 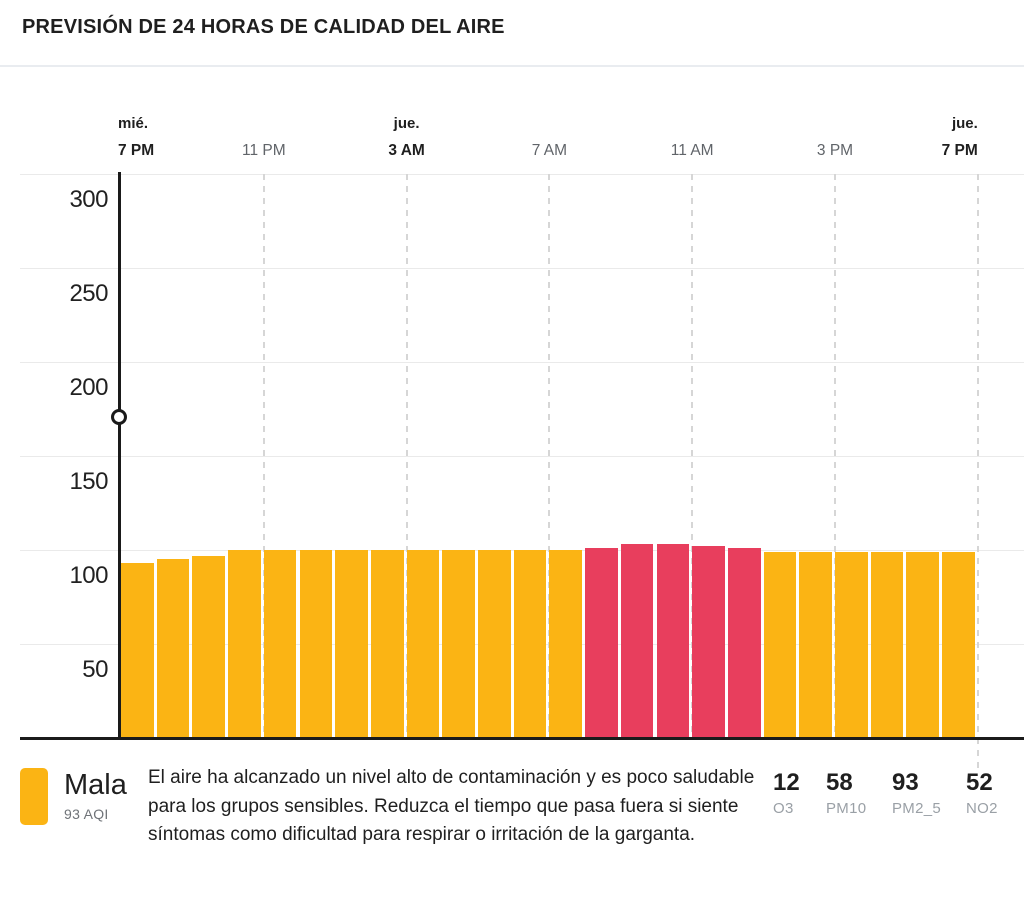 What do you see at coordinates (692, 150) in the screenshot?
I see `x-axis-tick: 11 AM` at bounding box center [692, 150].